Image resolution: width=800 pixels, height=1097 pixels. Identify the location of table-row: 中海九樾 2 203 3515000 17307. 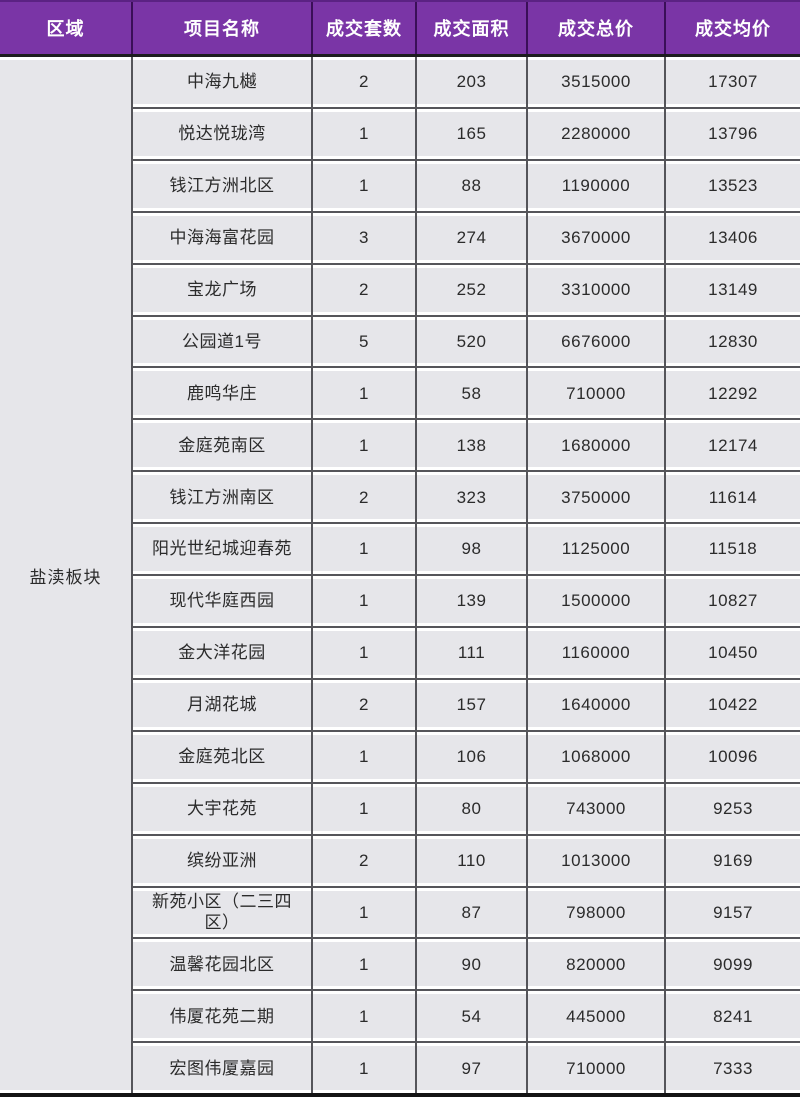
(466, 82).